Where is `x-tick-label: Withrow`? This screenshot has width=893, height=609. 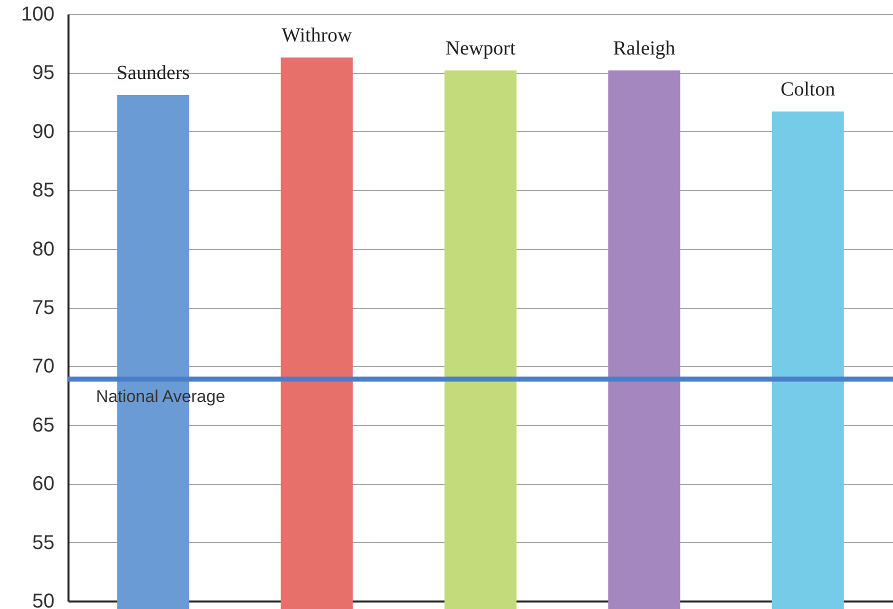
x-tick-label: Withrow is located at coordinates (317, 35).